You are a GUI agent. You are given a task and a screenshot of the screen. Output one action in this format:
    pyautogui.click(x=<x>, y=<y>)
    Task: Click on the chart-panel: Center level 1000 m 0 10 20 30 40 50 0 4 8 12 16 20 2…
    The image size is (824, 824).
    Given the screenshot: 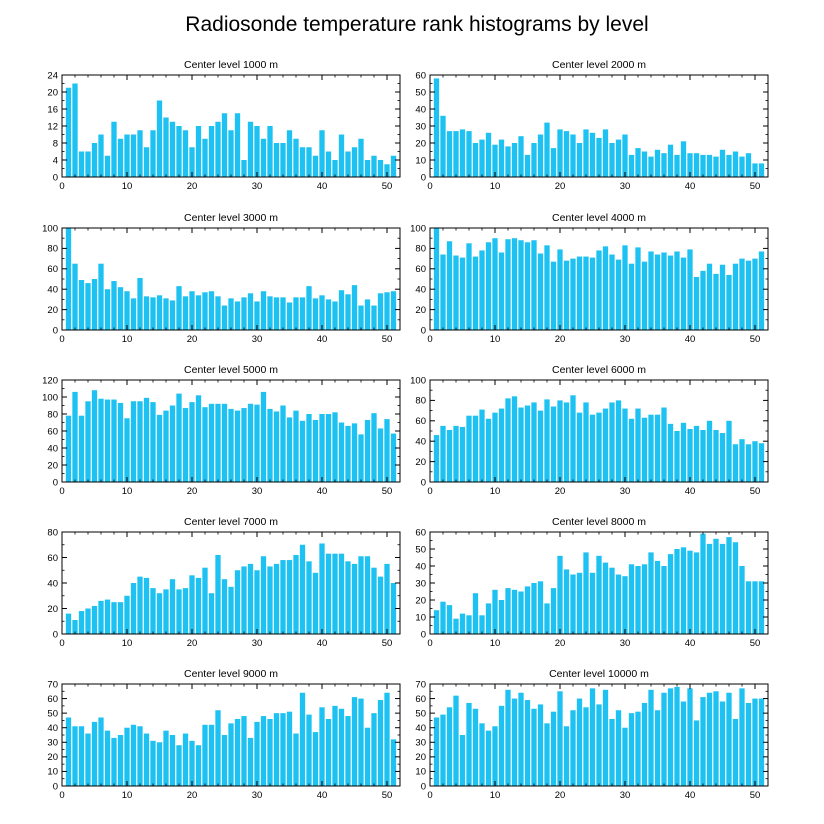 What is the action you would take?
    pyautogui.click(x=224, y=125)
    